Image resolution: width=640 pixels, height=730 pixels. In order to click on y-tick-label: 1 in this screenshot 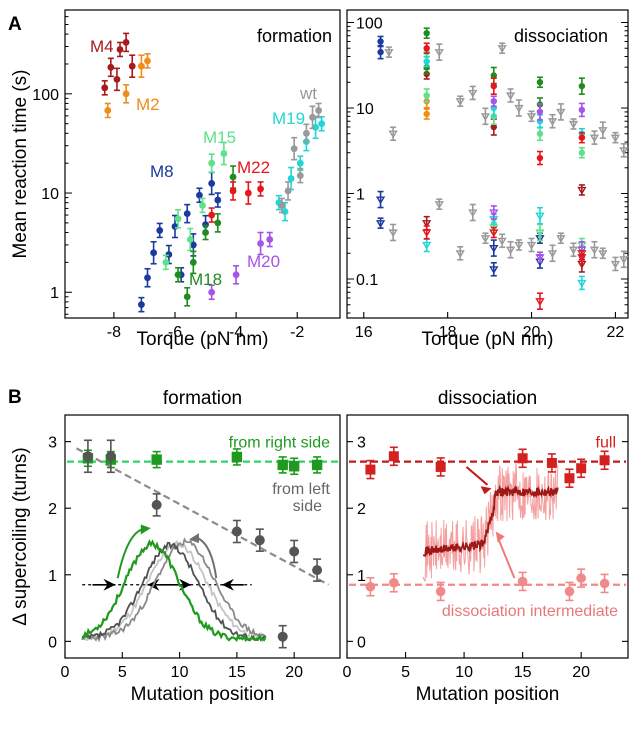, I will do `click(54, 293)`.